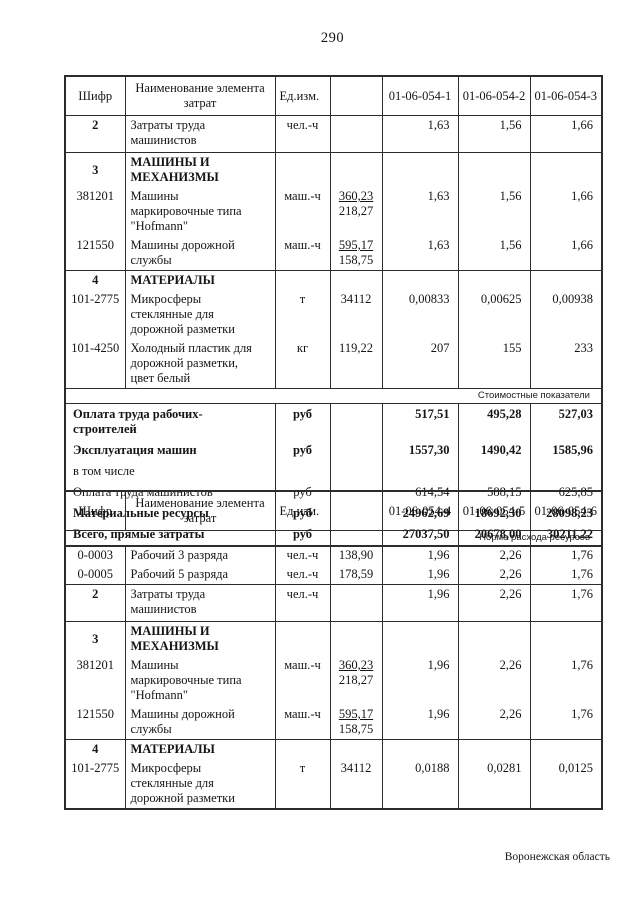  I want to click on rate-denominator: 158,75, so click(356, 260).